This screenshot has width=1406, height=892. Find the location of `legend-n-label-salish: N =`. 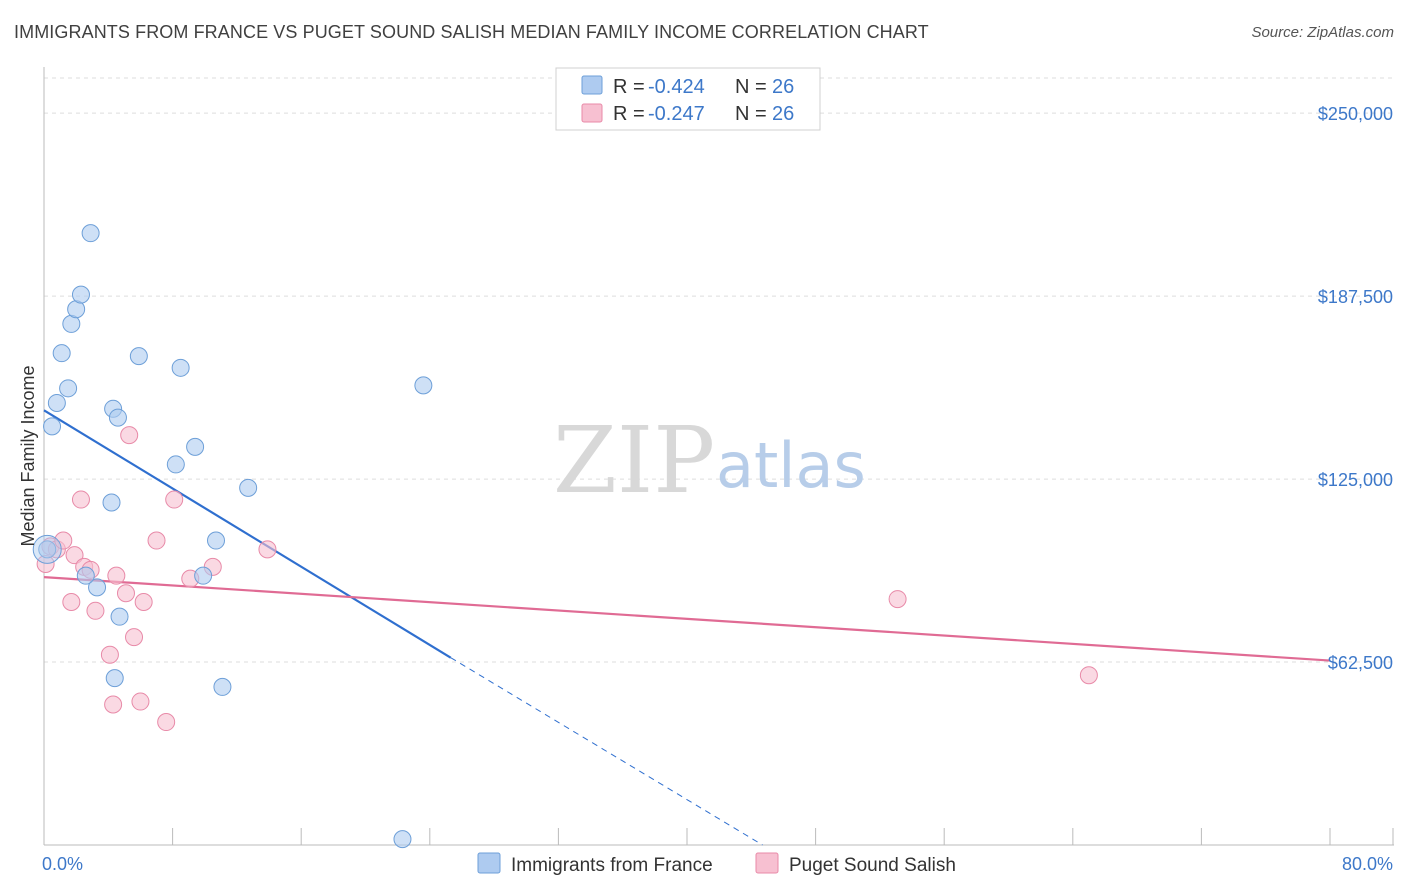

legend-n-label-salish: N = is located at coordinates (751, 114).